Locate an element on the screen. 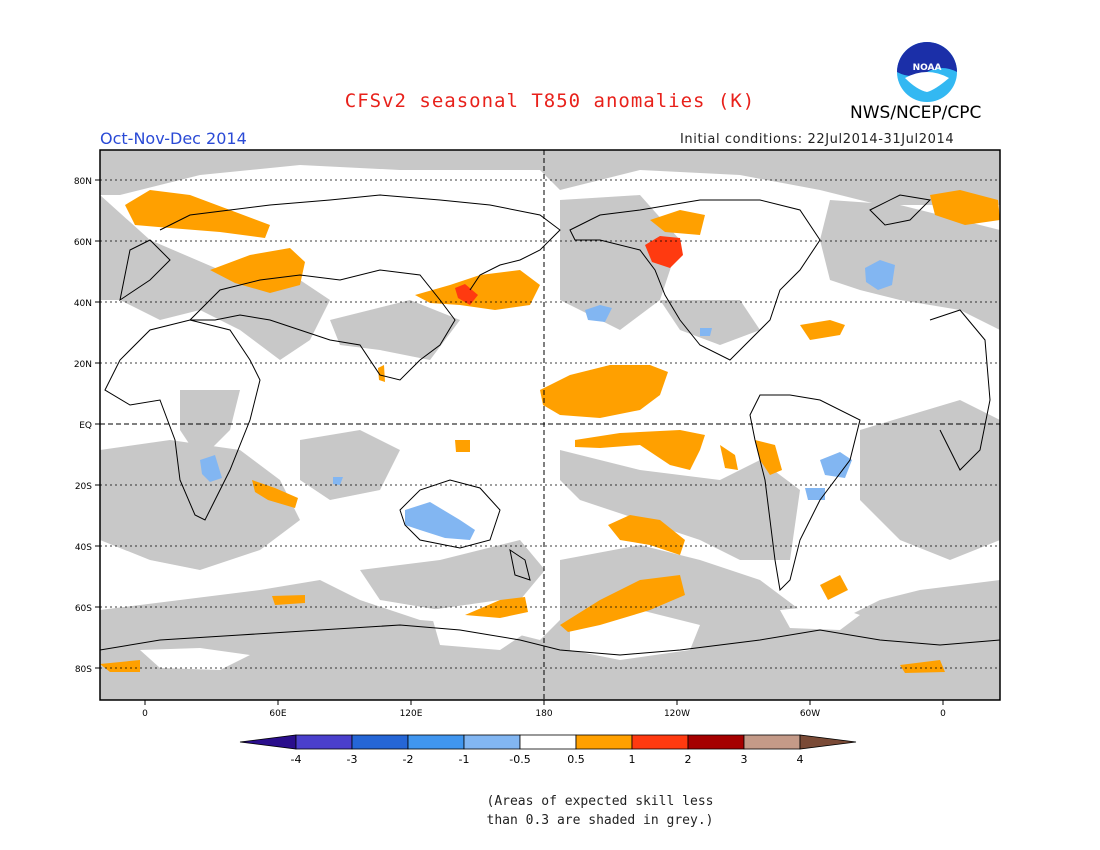 The height and width of the screenshot is (850, 1100). lat-label-60s: 60S is located at coordinates (83, 609).